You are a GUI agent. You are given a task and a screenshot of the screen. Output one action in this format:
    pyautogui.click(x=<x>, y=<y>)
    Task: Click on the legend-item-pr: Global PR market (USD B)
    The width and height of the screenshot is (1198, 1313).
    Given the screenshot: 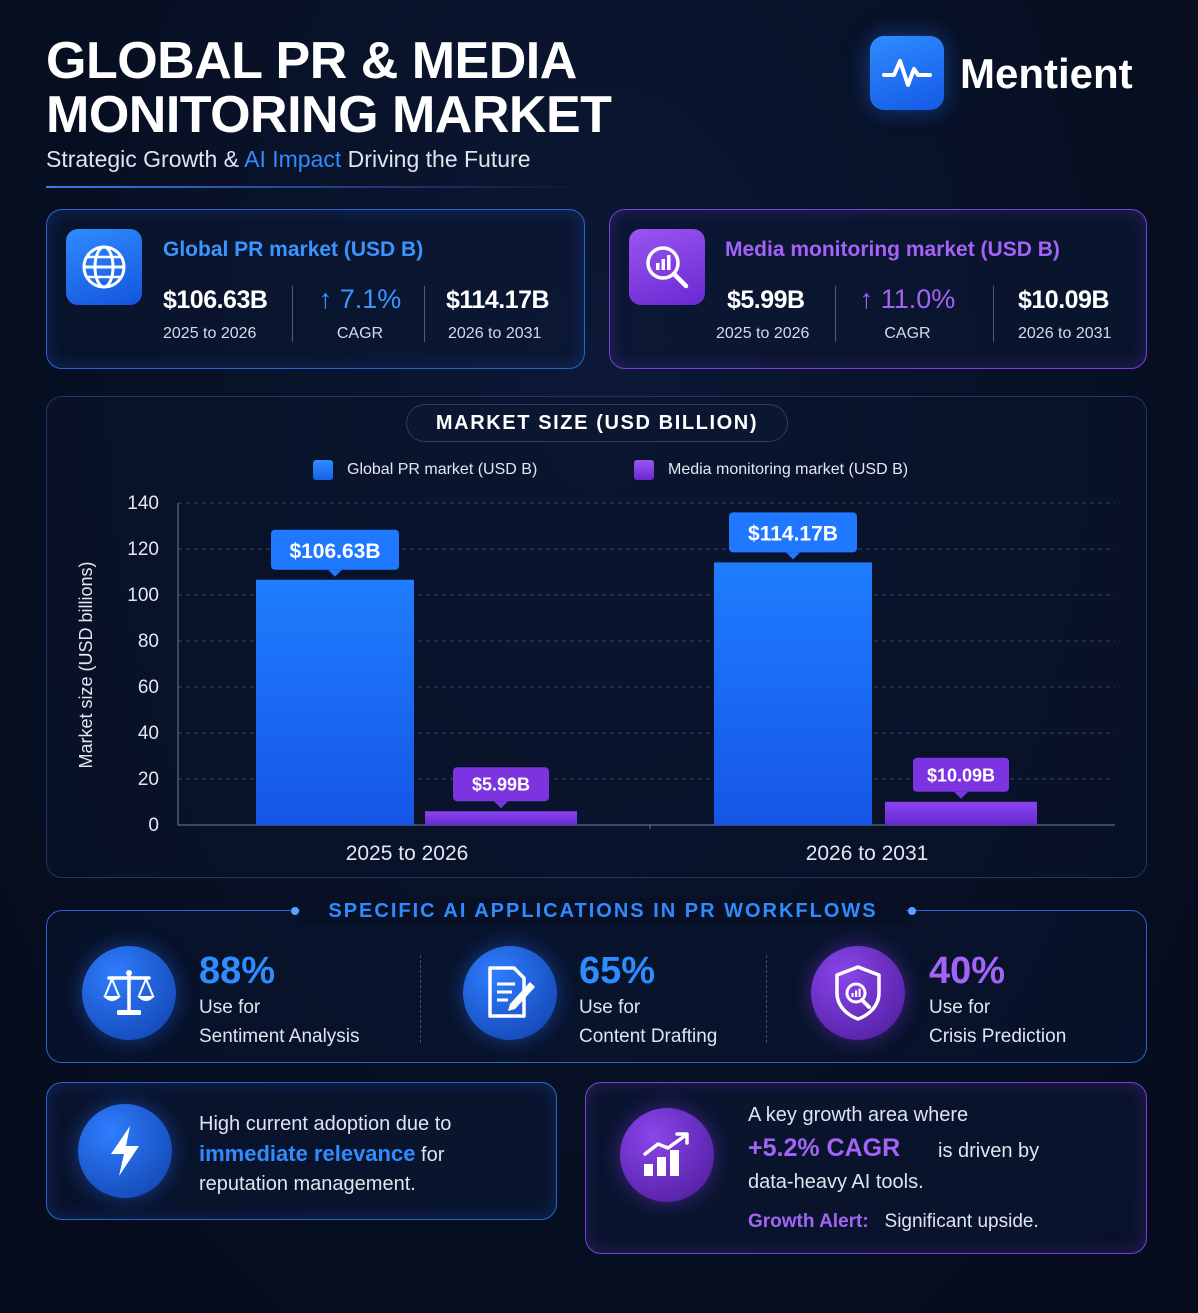 What is the action you would take?
    pyautogui.click(x=425, y=470)
    